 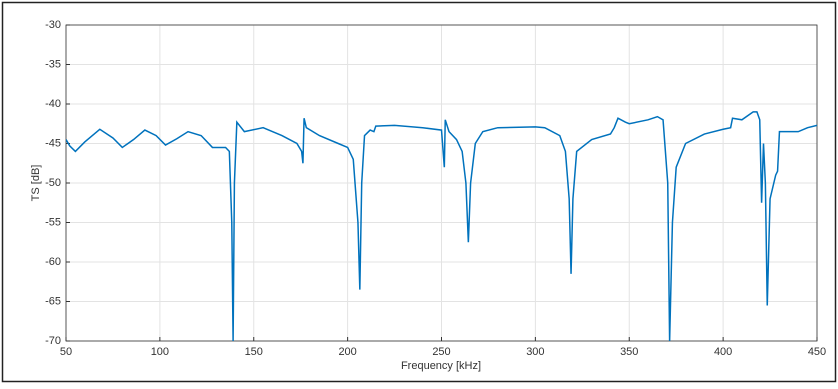 What do you see at coordinates (53, 183) in the screenshot?
I see `y-tick-label: -50` at bounding box center [53, 183].